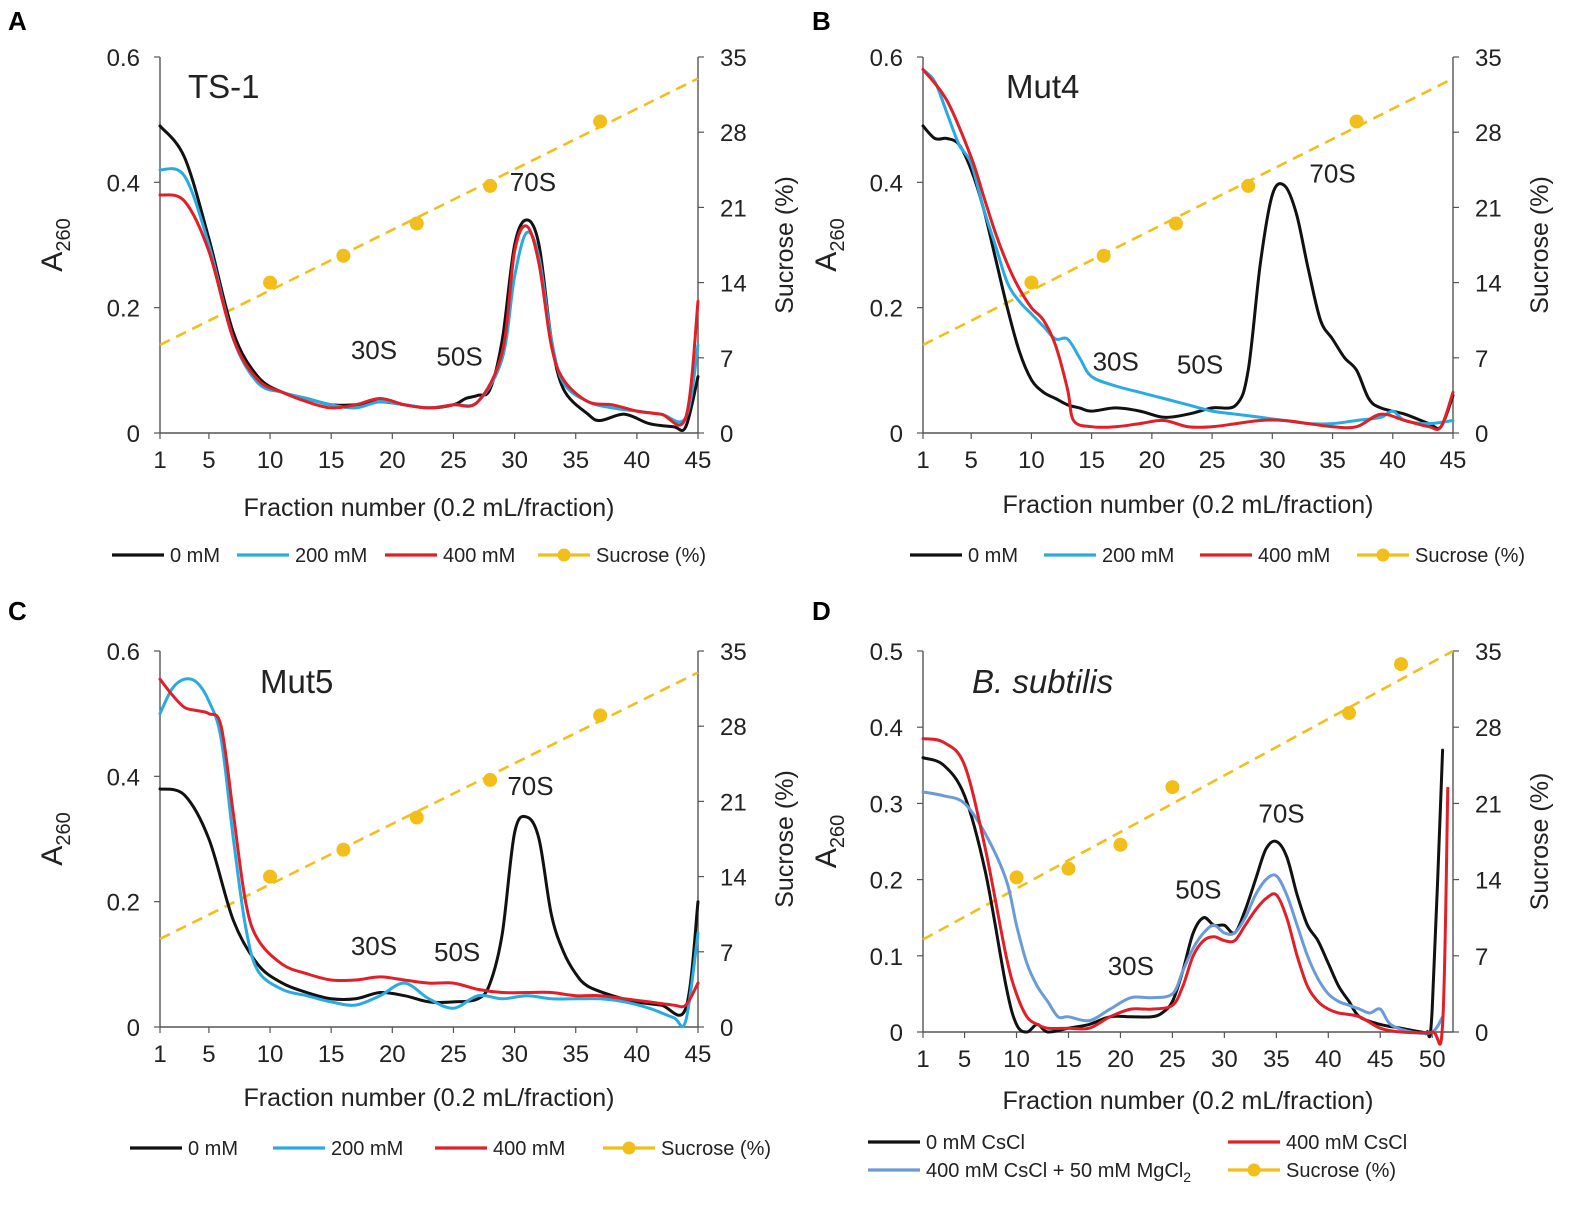  I want to click on legend-entry: 0 mM, so click(184, 1149).